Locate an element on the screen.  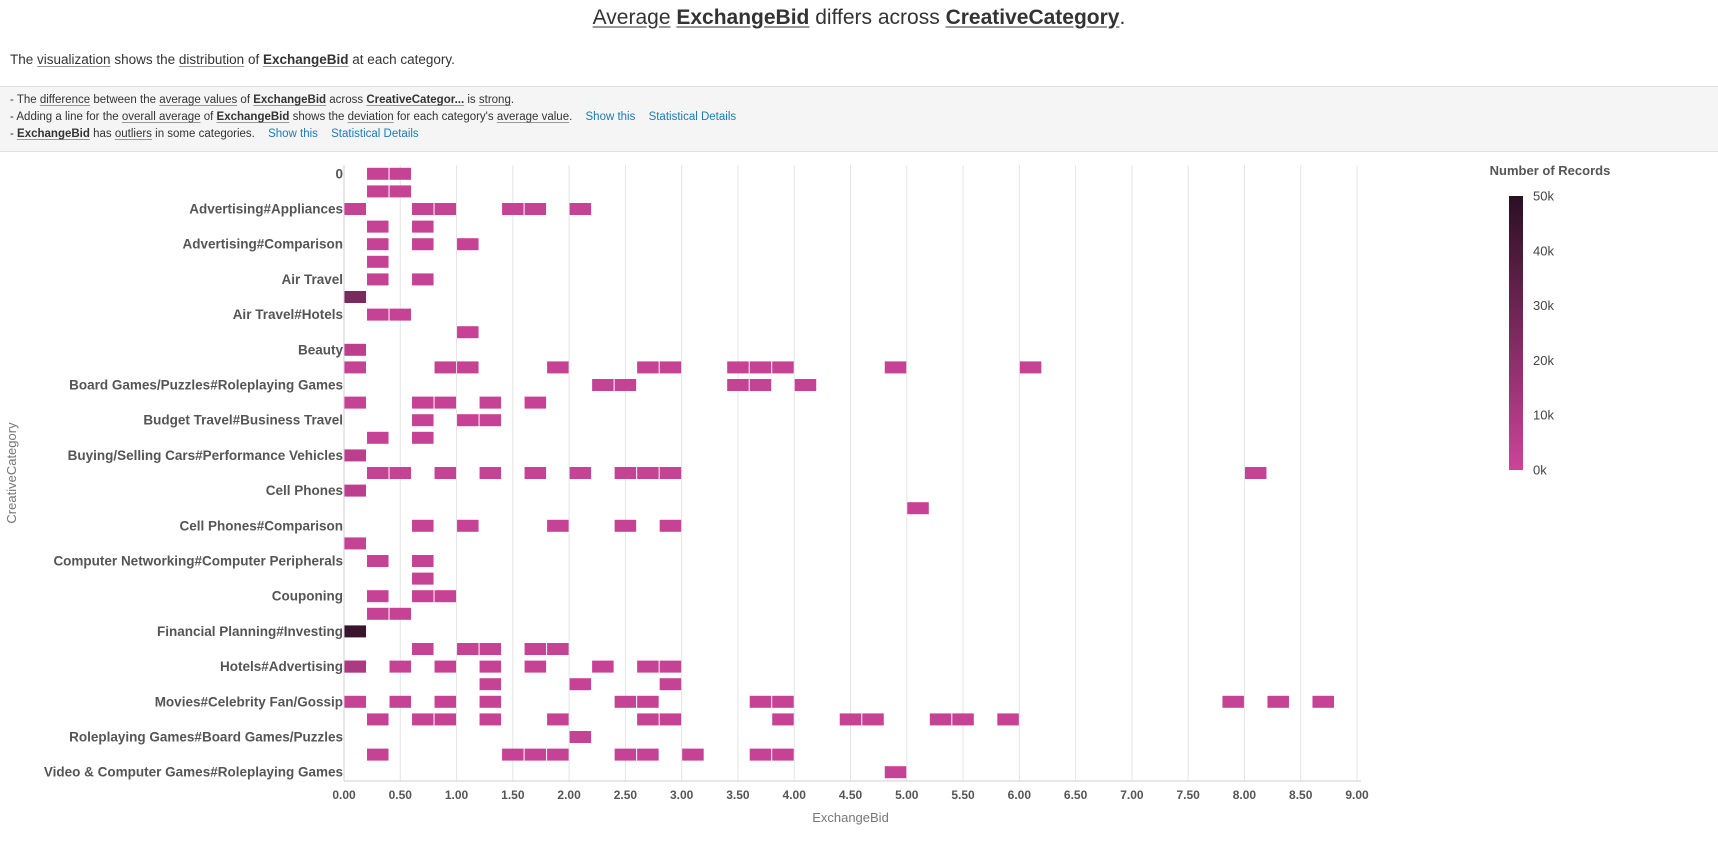
y-tick-label: Couponing is located at coordinates (307, 596).